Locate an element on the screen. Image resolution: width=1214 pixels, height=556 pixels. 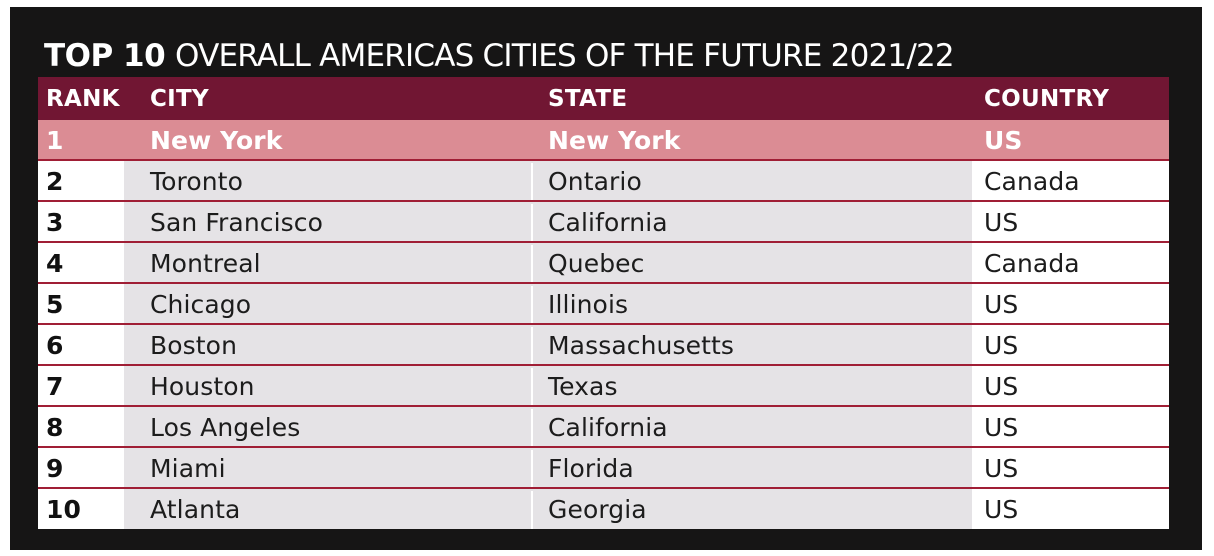
rank-cell: 9 is located at coordinates (55, 468).